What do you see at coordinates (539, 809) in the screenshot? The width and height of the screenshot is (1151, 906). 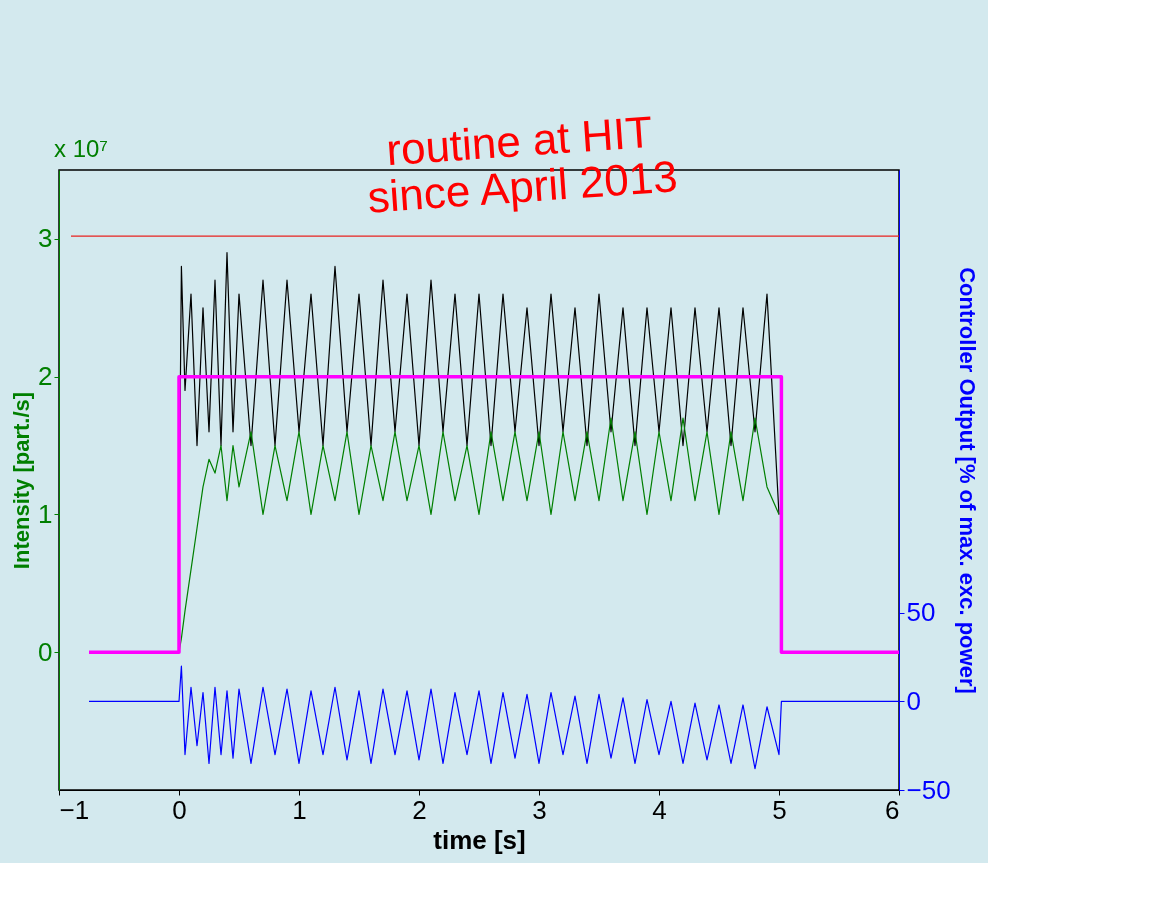 I see `x-tick-label: 3` at bounding box center [539, 809].